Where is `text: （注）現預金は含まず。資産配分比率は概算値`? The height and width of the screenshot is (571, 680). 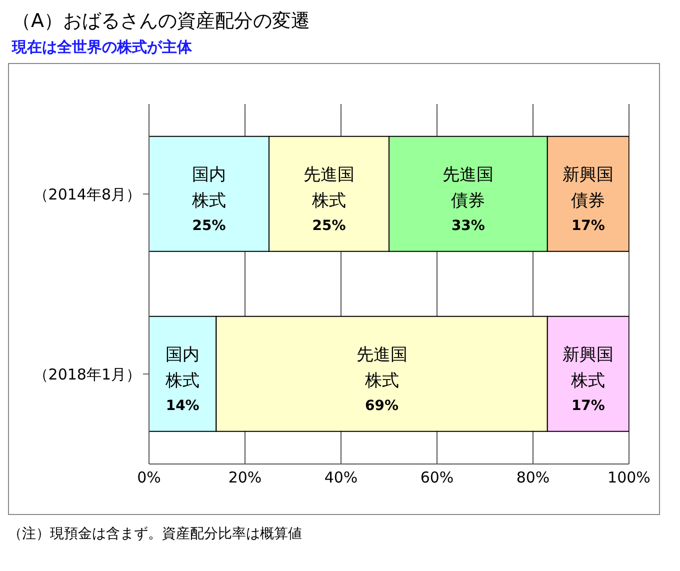 text: （注）現預金は含まず。資産配分比率は概算値 is located at coordinates (155, 534).